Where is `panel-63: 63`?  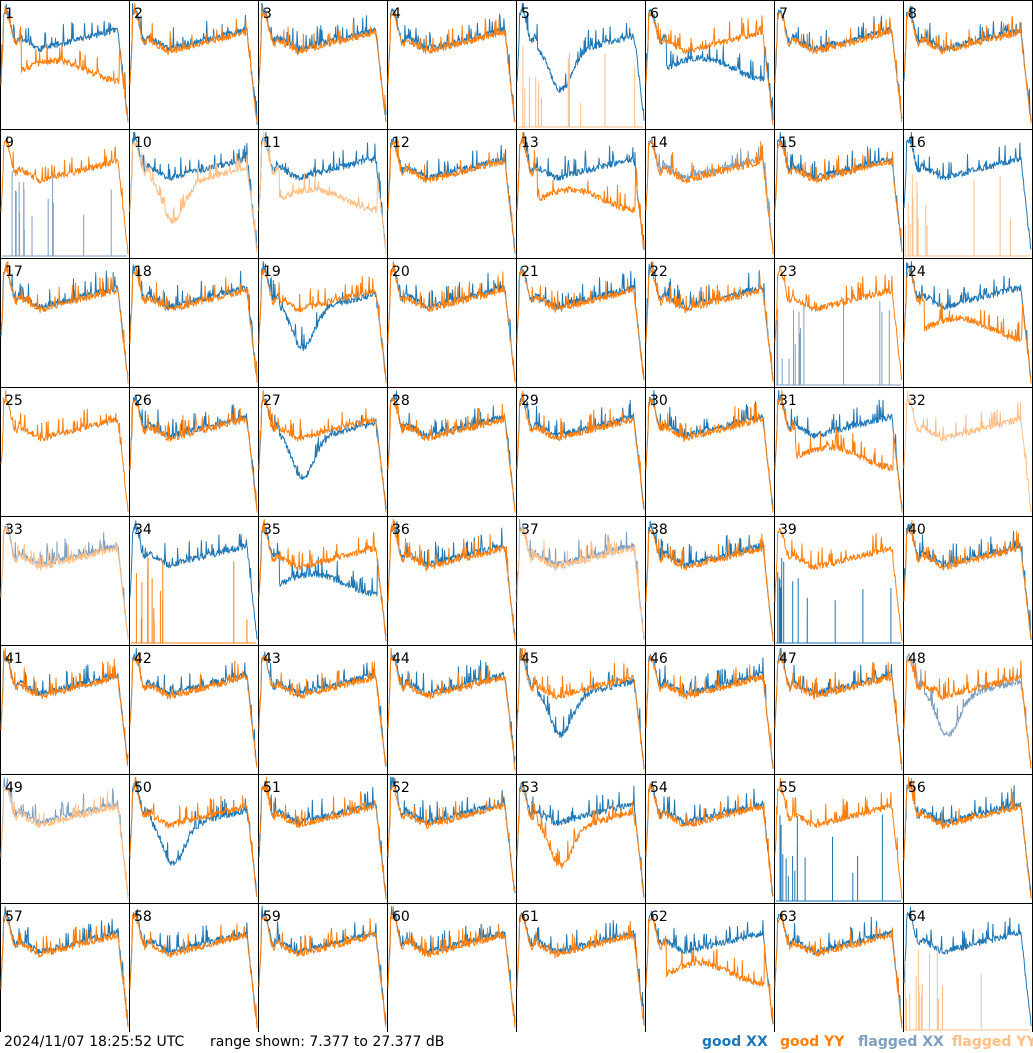
panel-63: 63 is located at coordinates (839, 967).